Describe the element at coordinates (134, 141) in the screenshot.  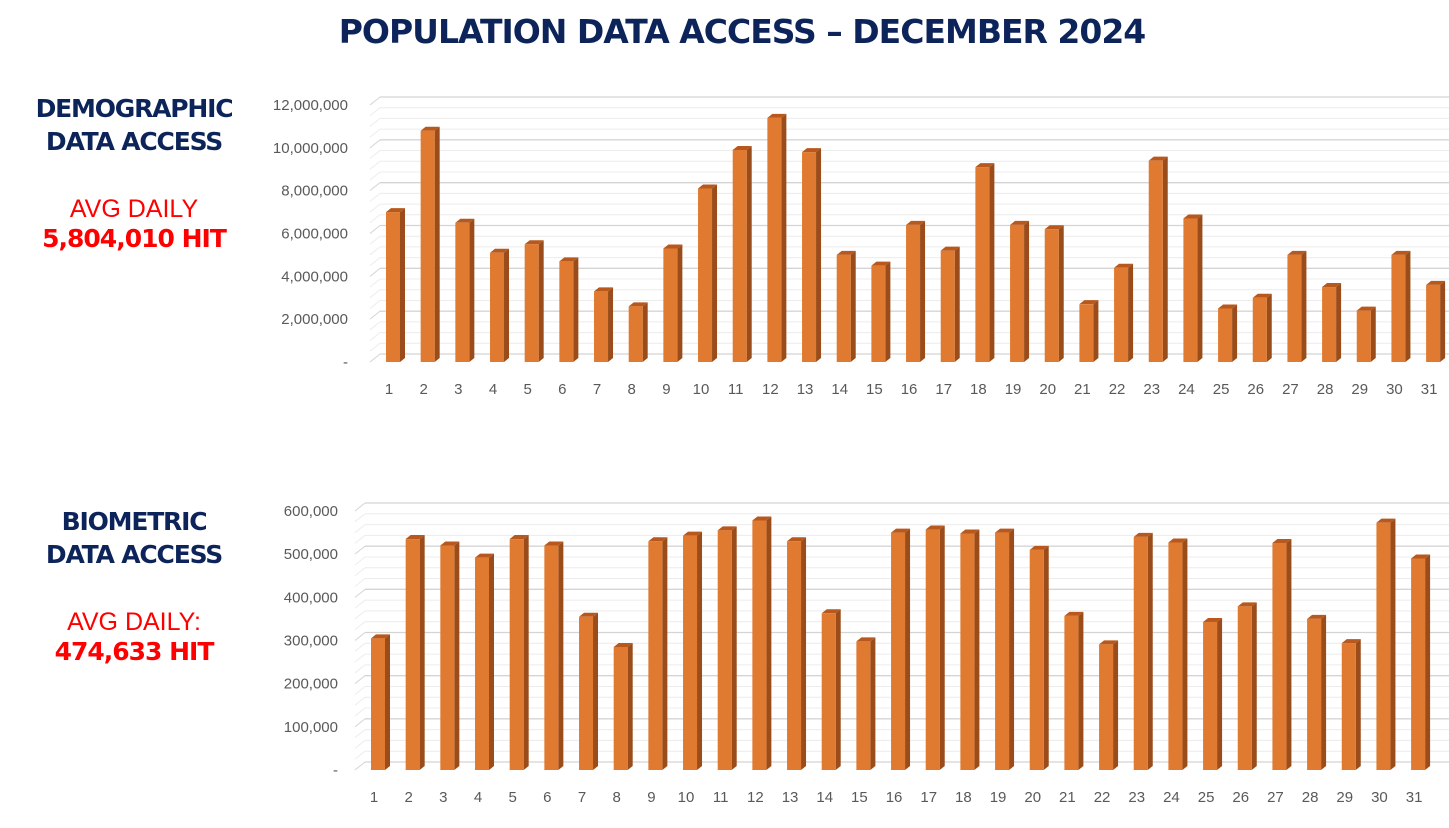
I see `demographic-heading-2: DATA ACCESS` at that location.